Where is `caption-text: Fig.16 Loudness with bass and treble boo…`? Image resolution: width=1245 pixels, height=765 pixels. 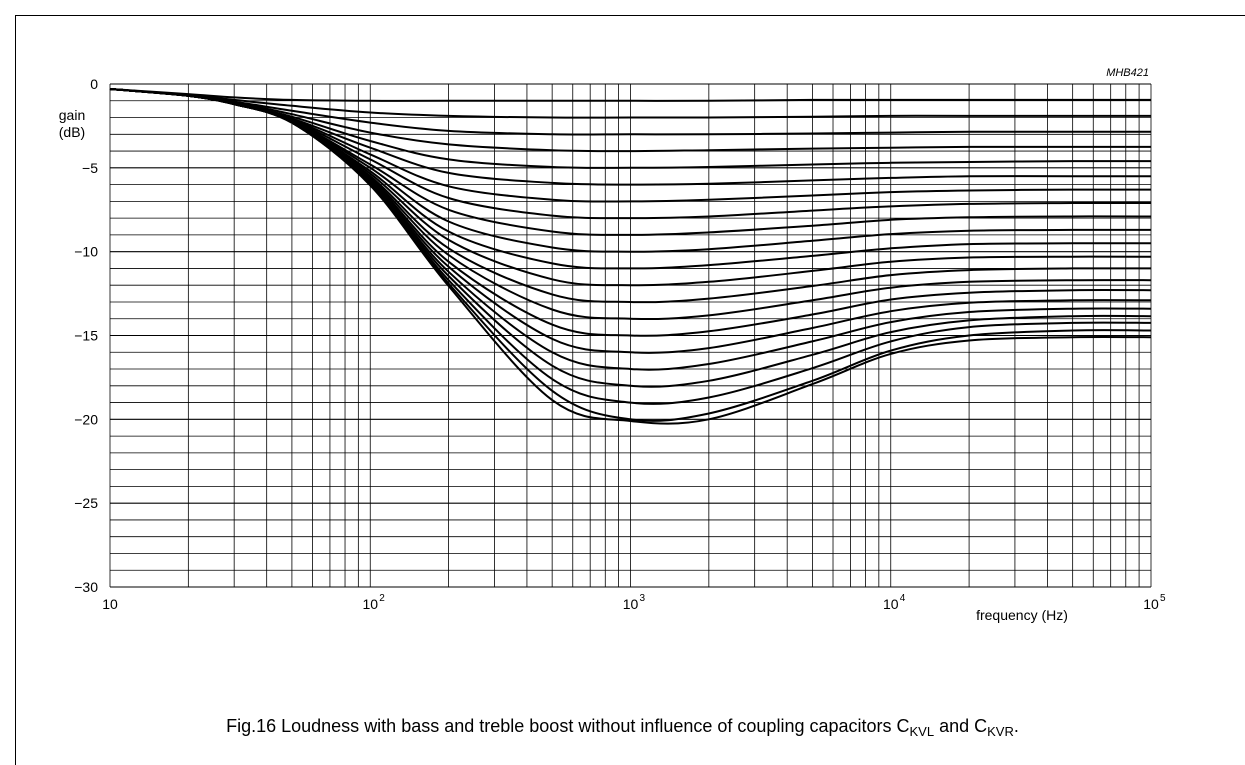
caption-text: Fig.16 Loudness with bass and treble boo… is located at coordinates (568, 726).